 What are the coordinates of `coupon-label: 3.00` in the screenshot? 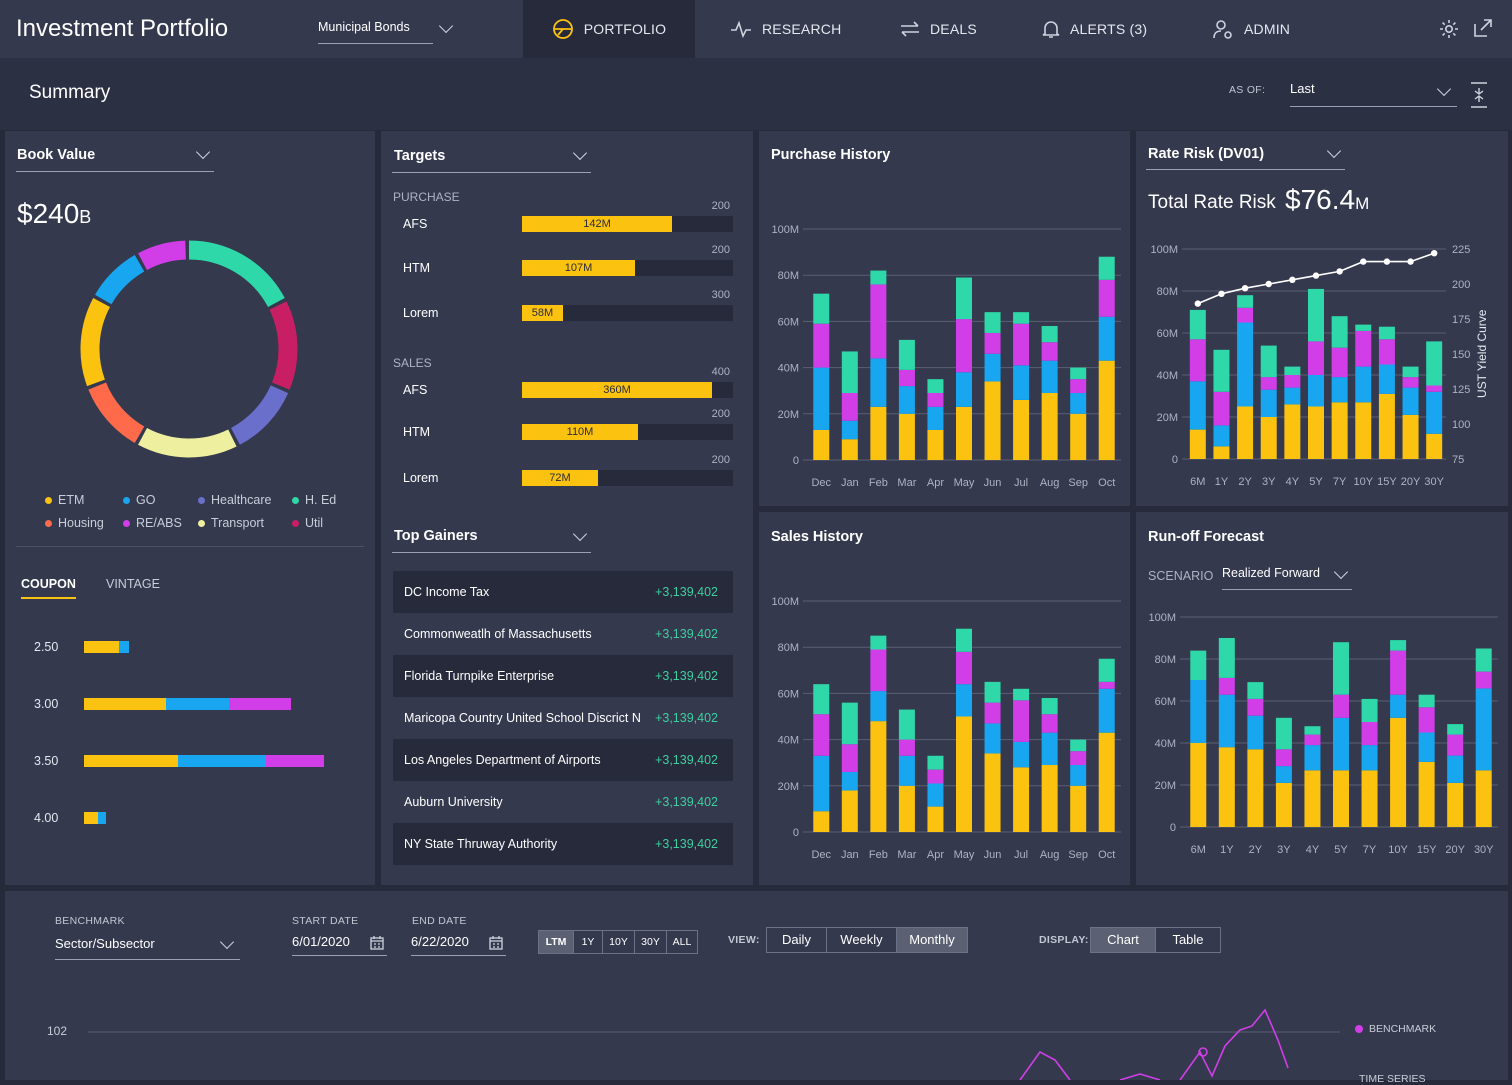 It's located at (46, 704).